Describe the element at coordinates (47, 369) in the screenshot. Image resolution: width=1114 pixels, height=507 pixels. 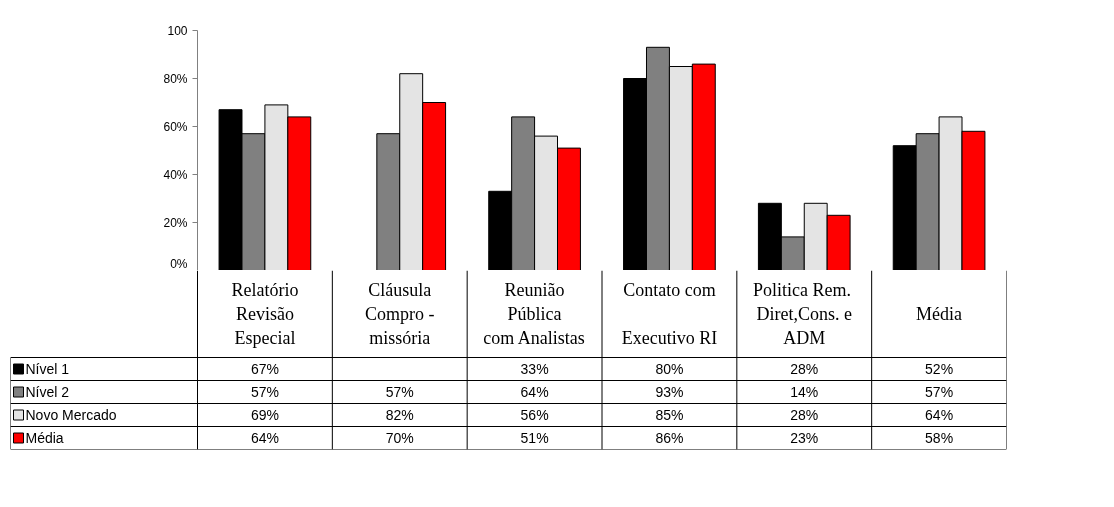
I see `legend-label: Nível 1` at that location.